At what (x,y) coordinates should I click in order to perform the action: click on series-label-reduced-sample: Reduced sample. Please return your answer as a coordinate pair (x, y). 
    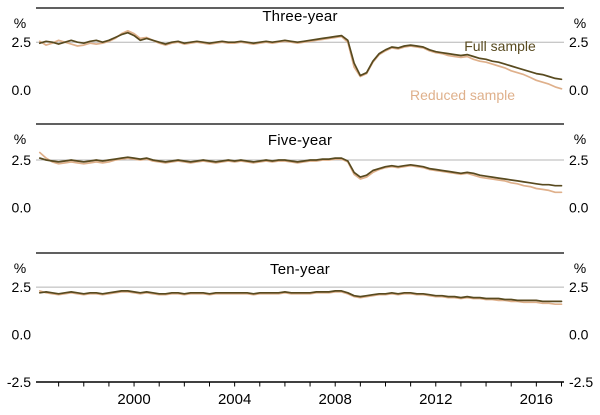
    Looking at the image, I should click on (462, 95).